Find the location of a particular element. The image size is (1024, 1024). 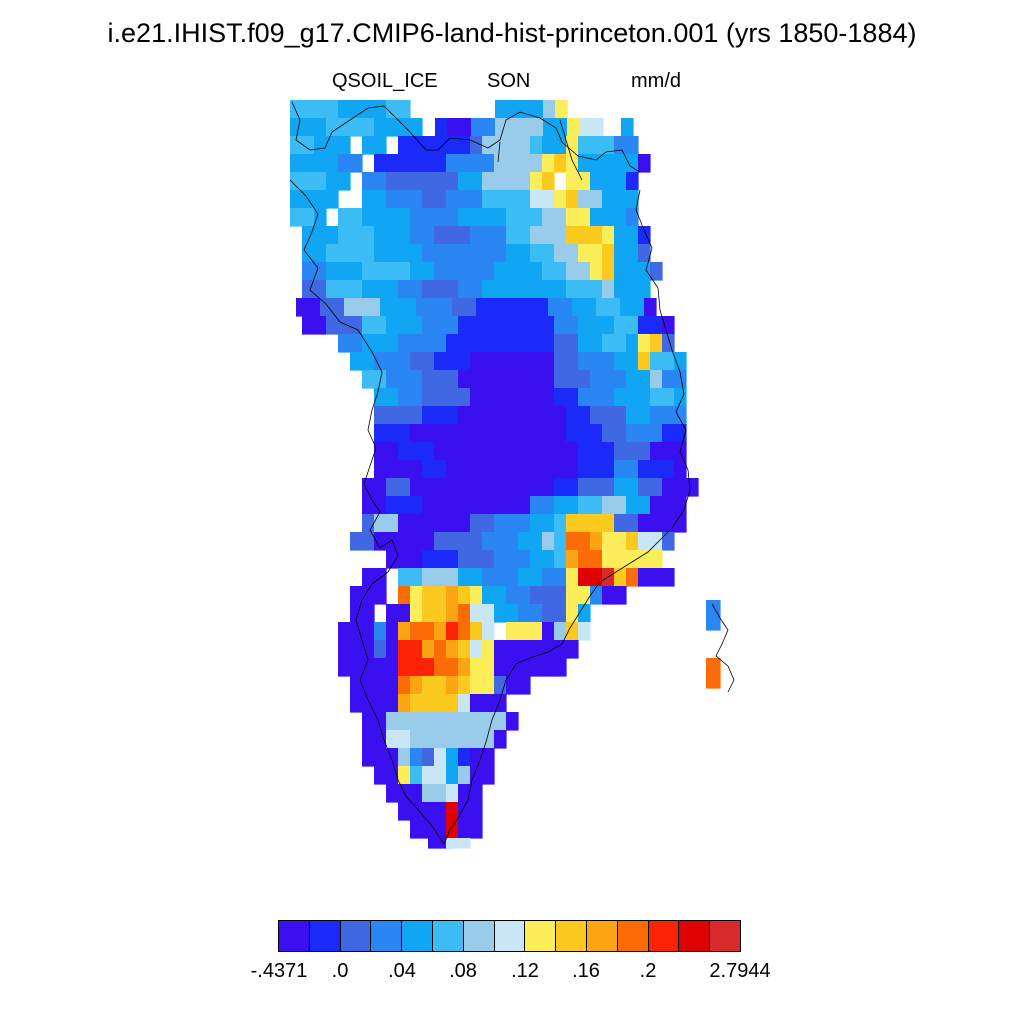

coastline-segment is located at coordinates (571, 150).